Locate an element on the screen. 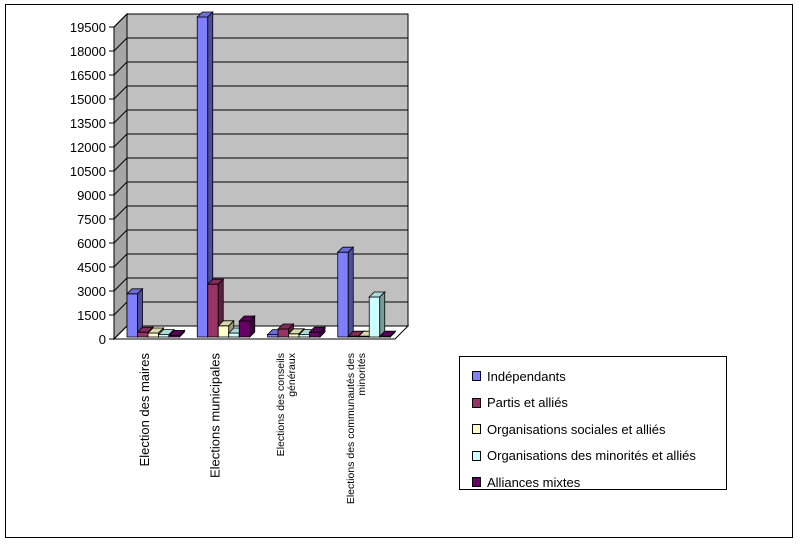 The image size is (800, 544). y-tick-label: 3000 is located at coordinates (91, 291).